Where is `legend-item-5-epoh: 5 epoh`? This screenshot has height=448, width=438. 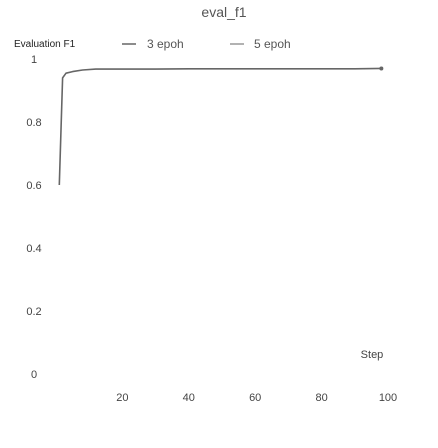 legend-item-5-epoh: 5 epoh is located at coordinates (260, 44).